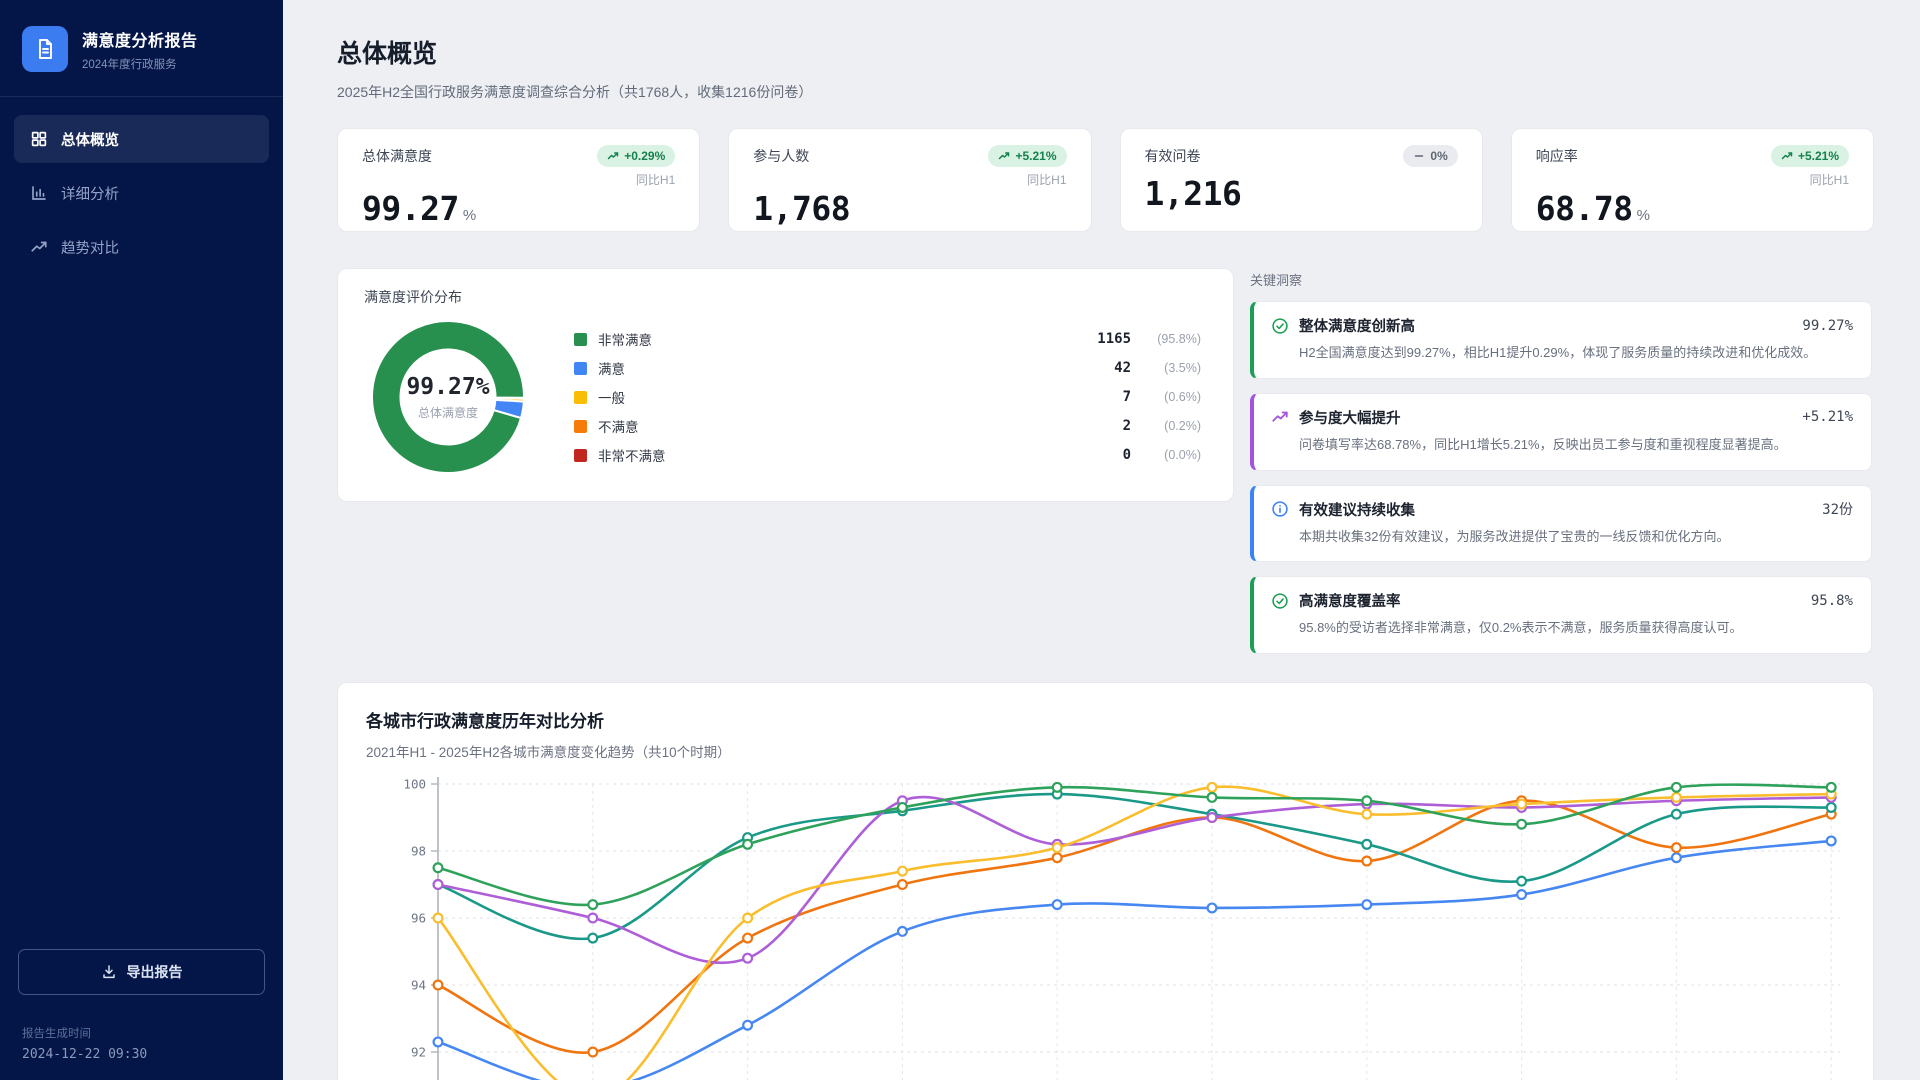 The height and width of the screenshot is (1080, 1920). Describe the element at coordinates (90, 194) in the screenshot. I see `sidebar-item-label: 详细分析` at that location.